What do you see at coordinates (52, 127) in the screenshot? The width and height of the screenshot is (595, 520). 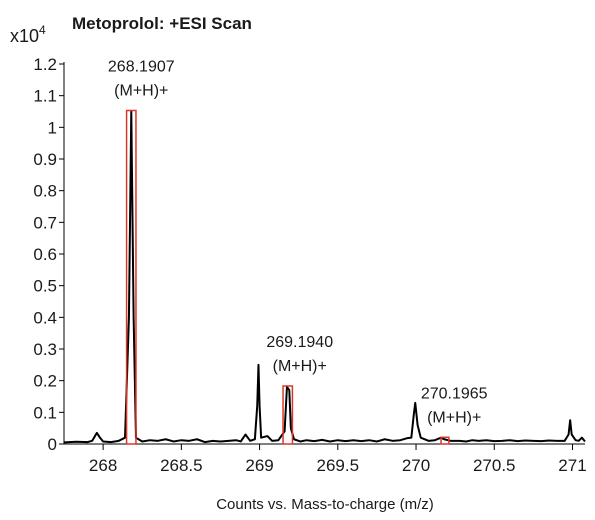 I see `y-tick-label: 1` at bounding box center [52, 127].